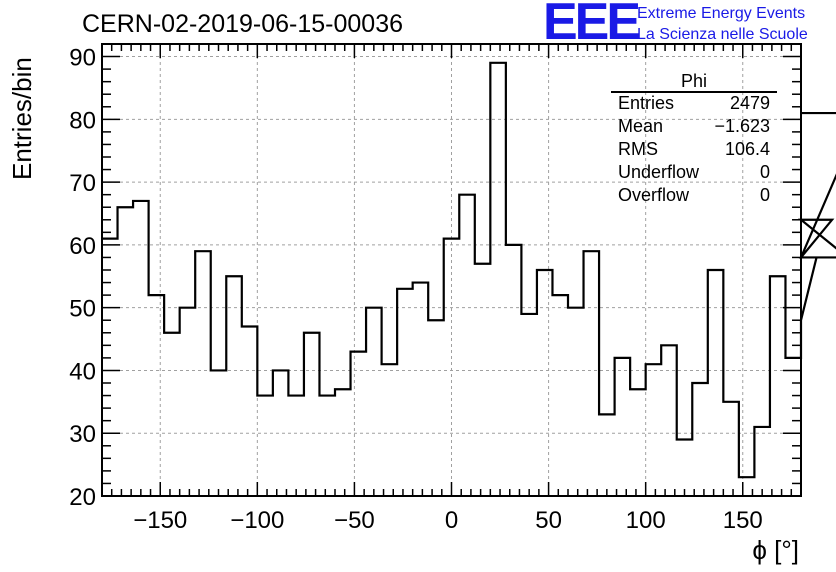  What do you see at coordinates (82, 497) in the screenshot?
I see `y-tick-label: 20` at bounding box center [82, 497].